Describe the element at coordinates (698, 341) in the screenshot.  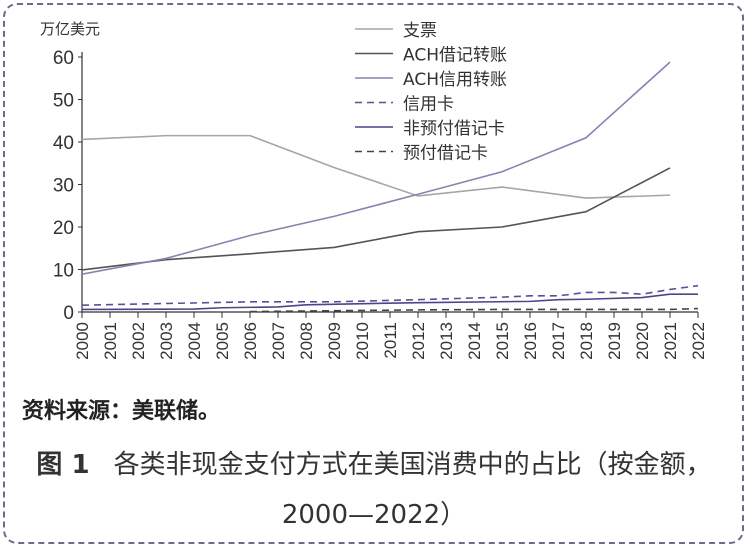
I see `x-tick-label: 2022` at that location.